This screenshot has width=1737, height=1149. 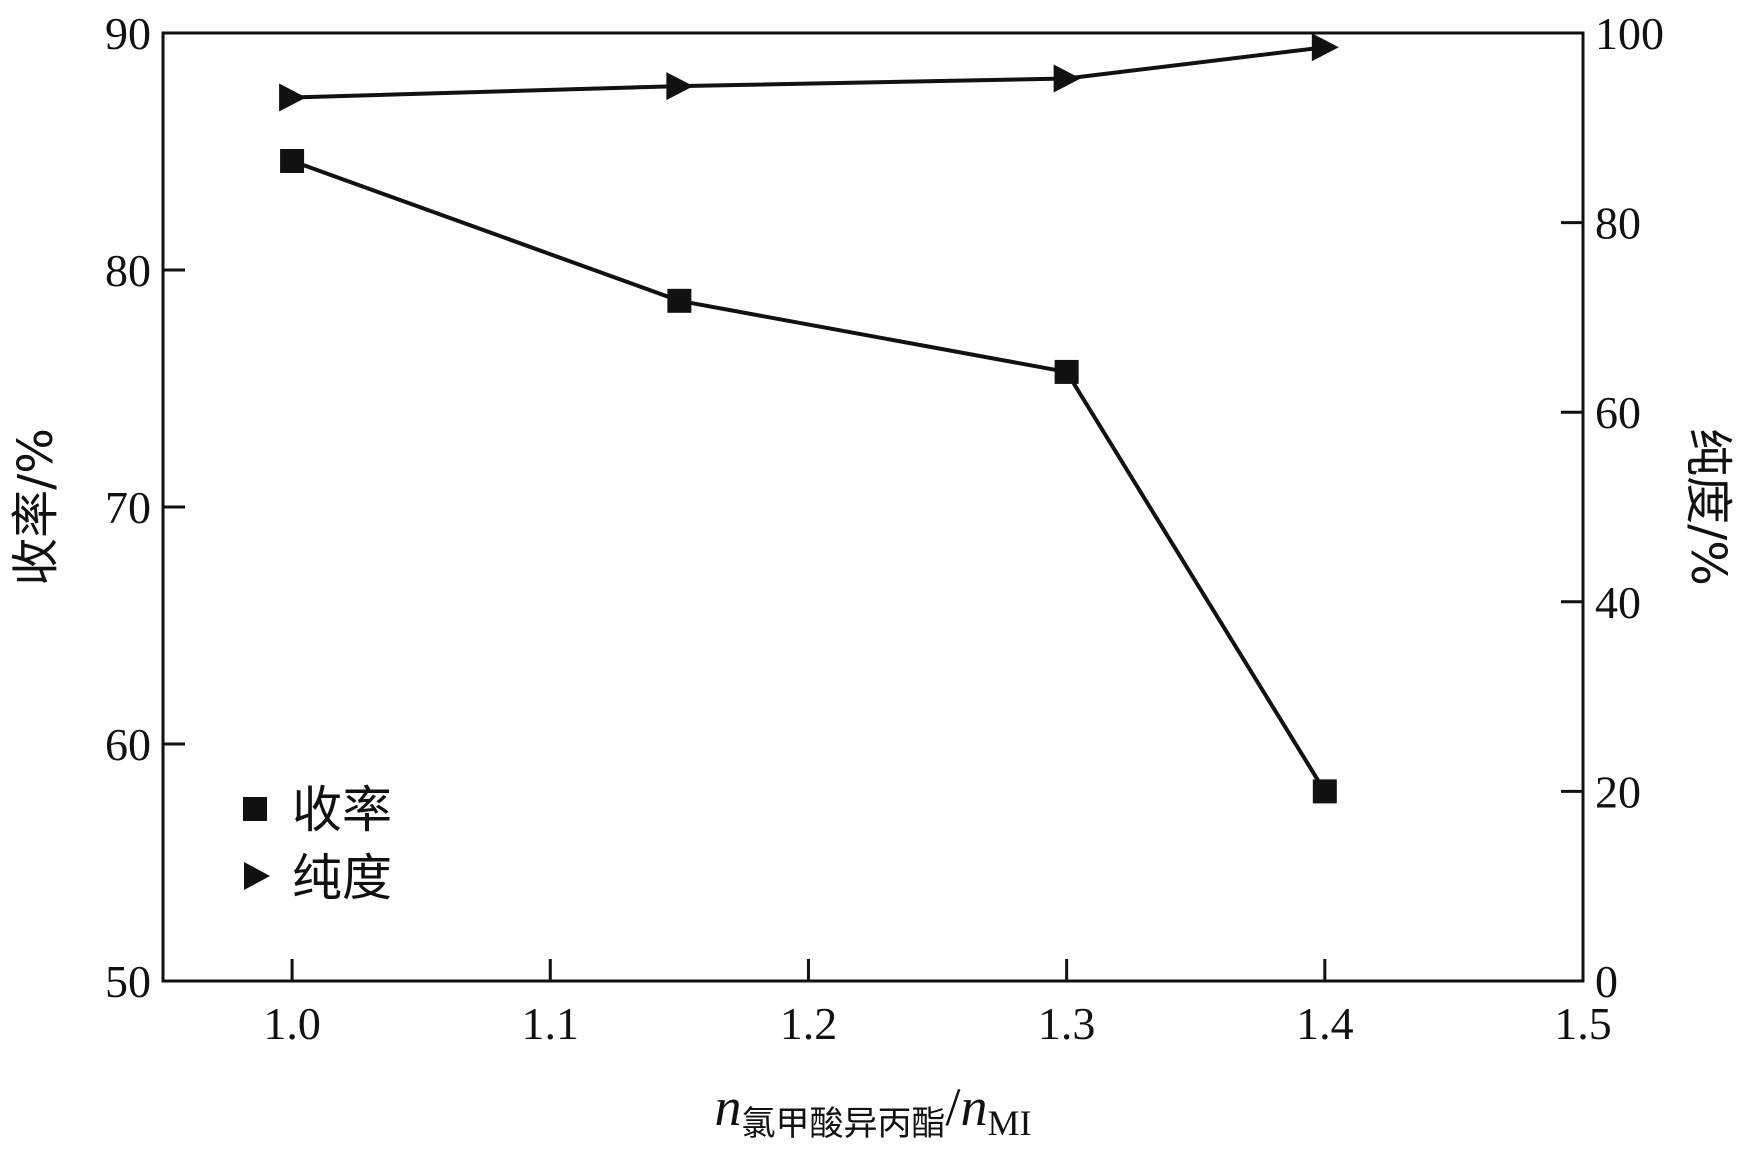 What do you see at coordinates (1629, 33) in the screenshot?
I see `y2-tick-label: 100` at bounding box center [1629, 33].